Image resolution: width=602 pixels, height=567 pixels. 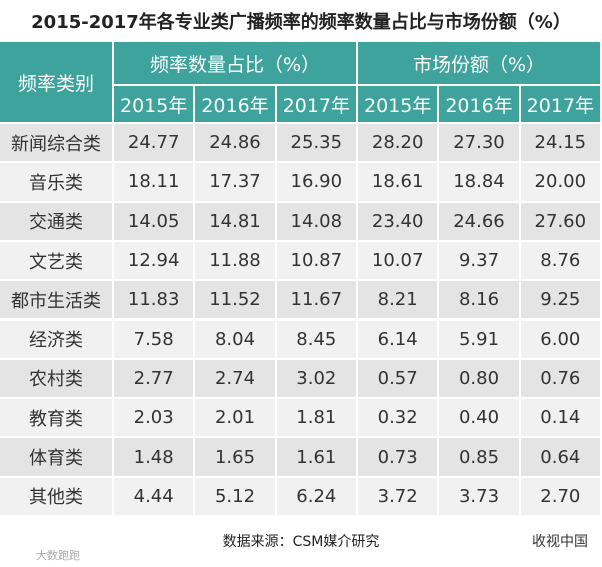 What do you see at coordinates (57, 183) in the screenshot?
I see `row-label: 音乐类` at bounding box center [57, 183].